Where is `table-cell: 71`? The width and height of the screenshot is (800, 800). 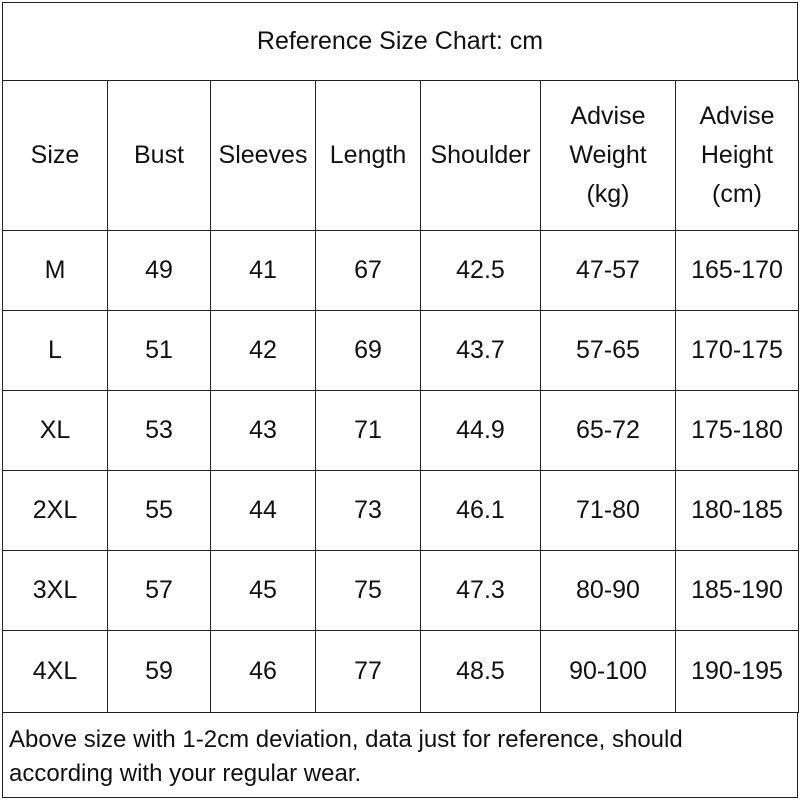 table-cell: 71 is located at coordinates (368, 430).